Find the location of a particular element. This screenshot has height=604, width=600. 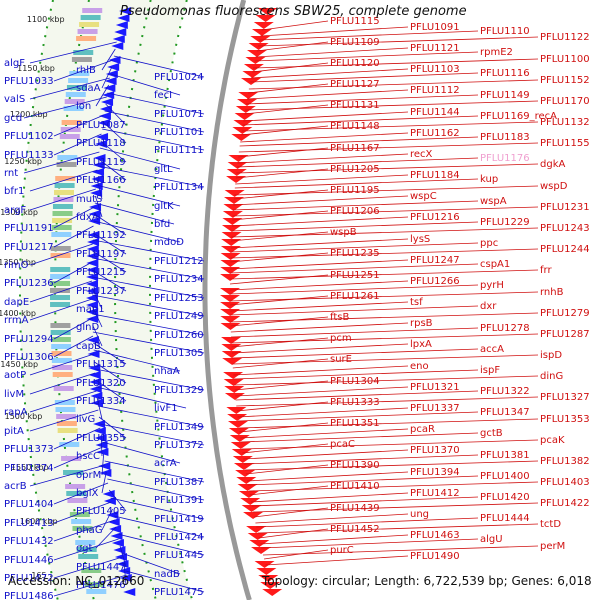

right-gene-label: PFLU1333 is located at coordinates (355, 402).